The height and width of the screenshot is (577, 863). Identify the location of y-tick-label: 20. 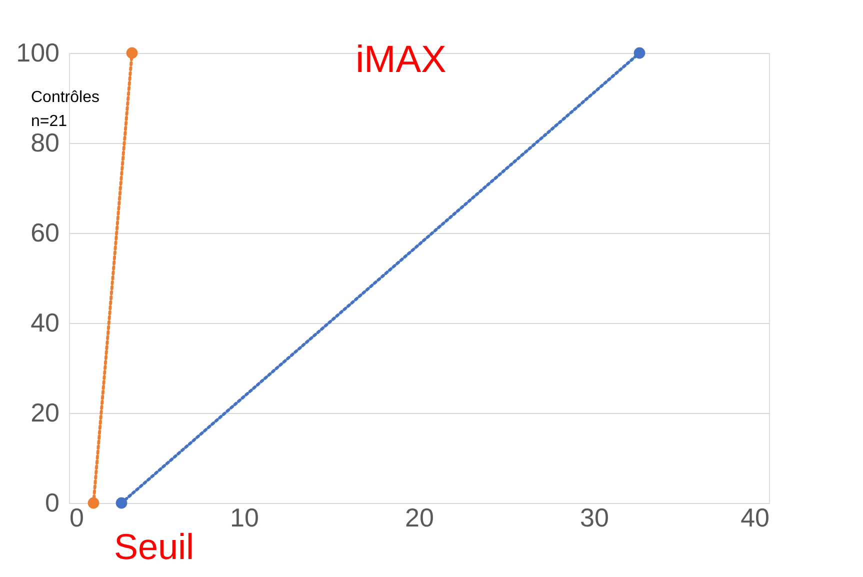
(45, 413).